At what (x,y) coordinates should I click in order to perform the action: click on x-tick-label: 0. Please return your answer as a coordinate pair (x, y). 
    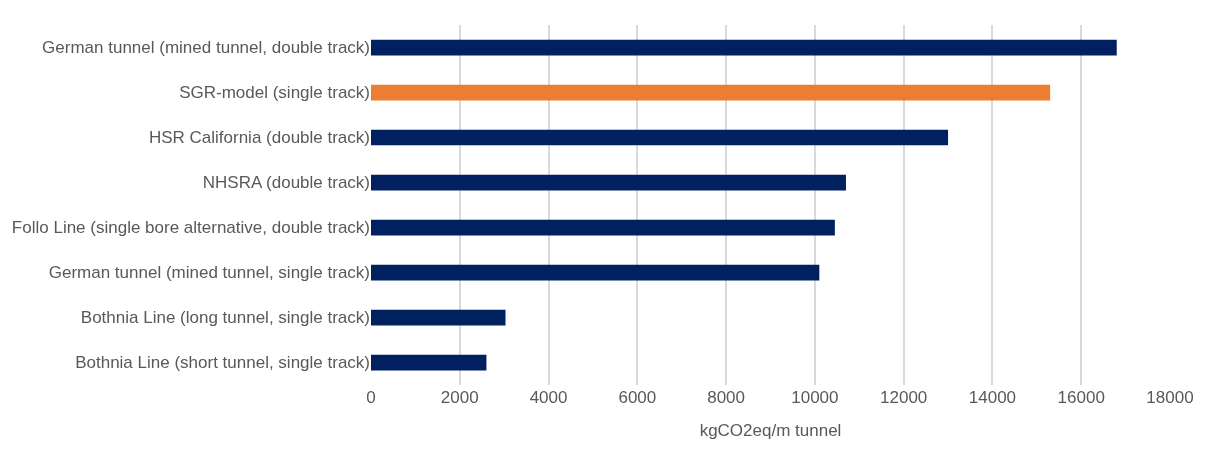
    Looking at the image, I should click on (371, 397).